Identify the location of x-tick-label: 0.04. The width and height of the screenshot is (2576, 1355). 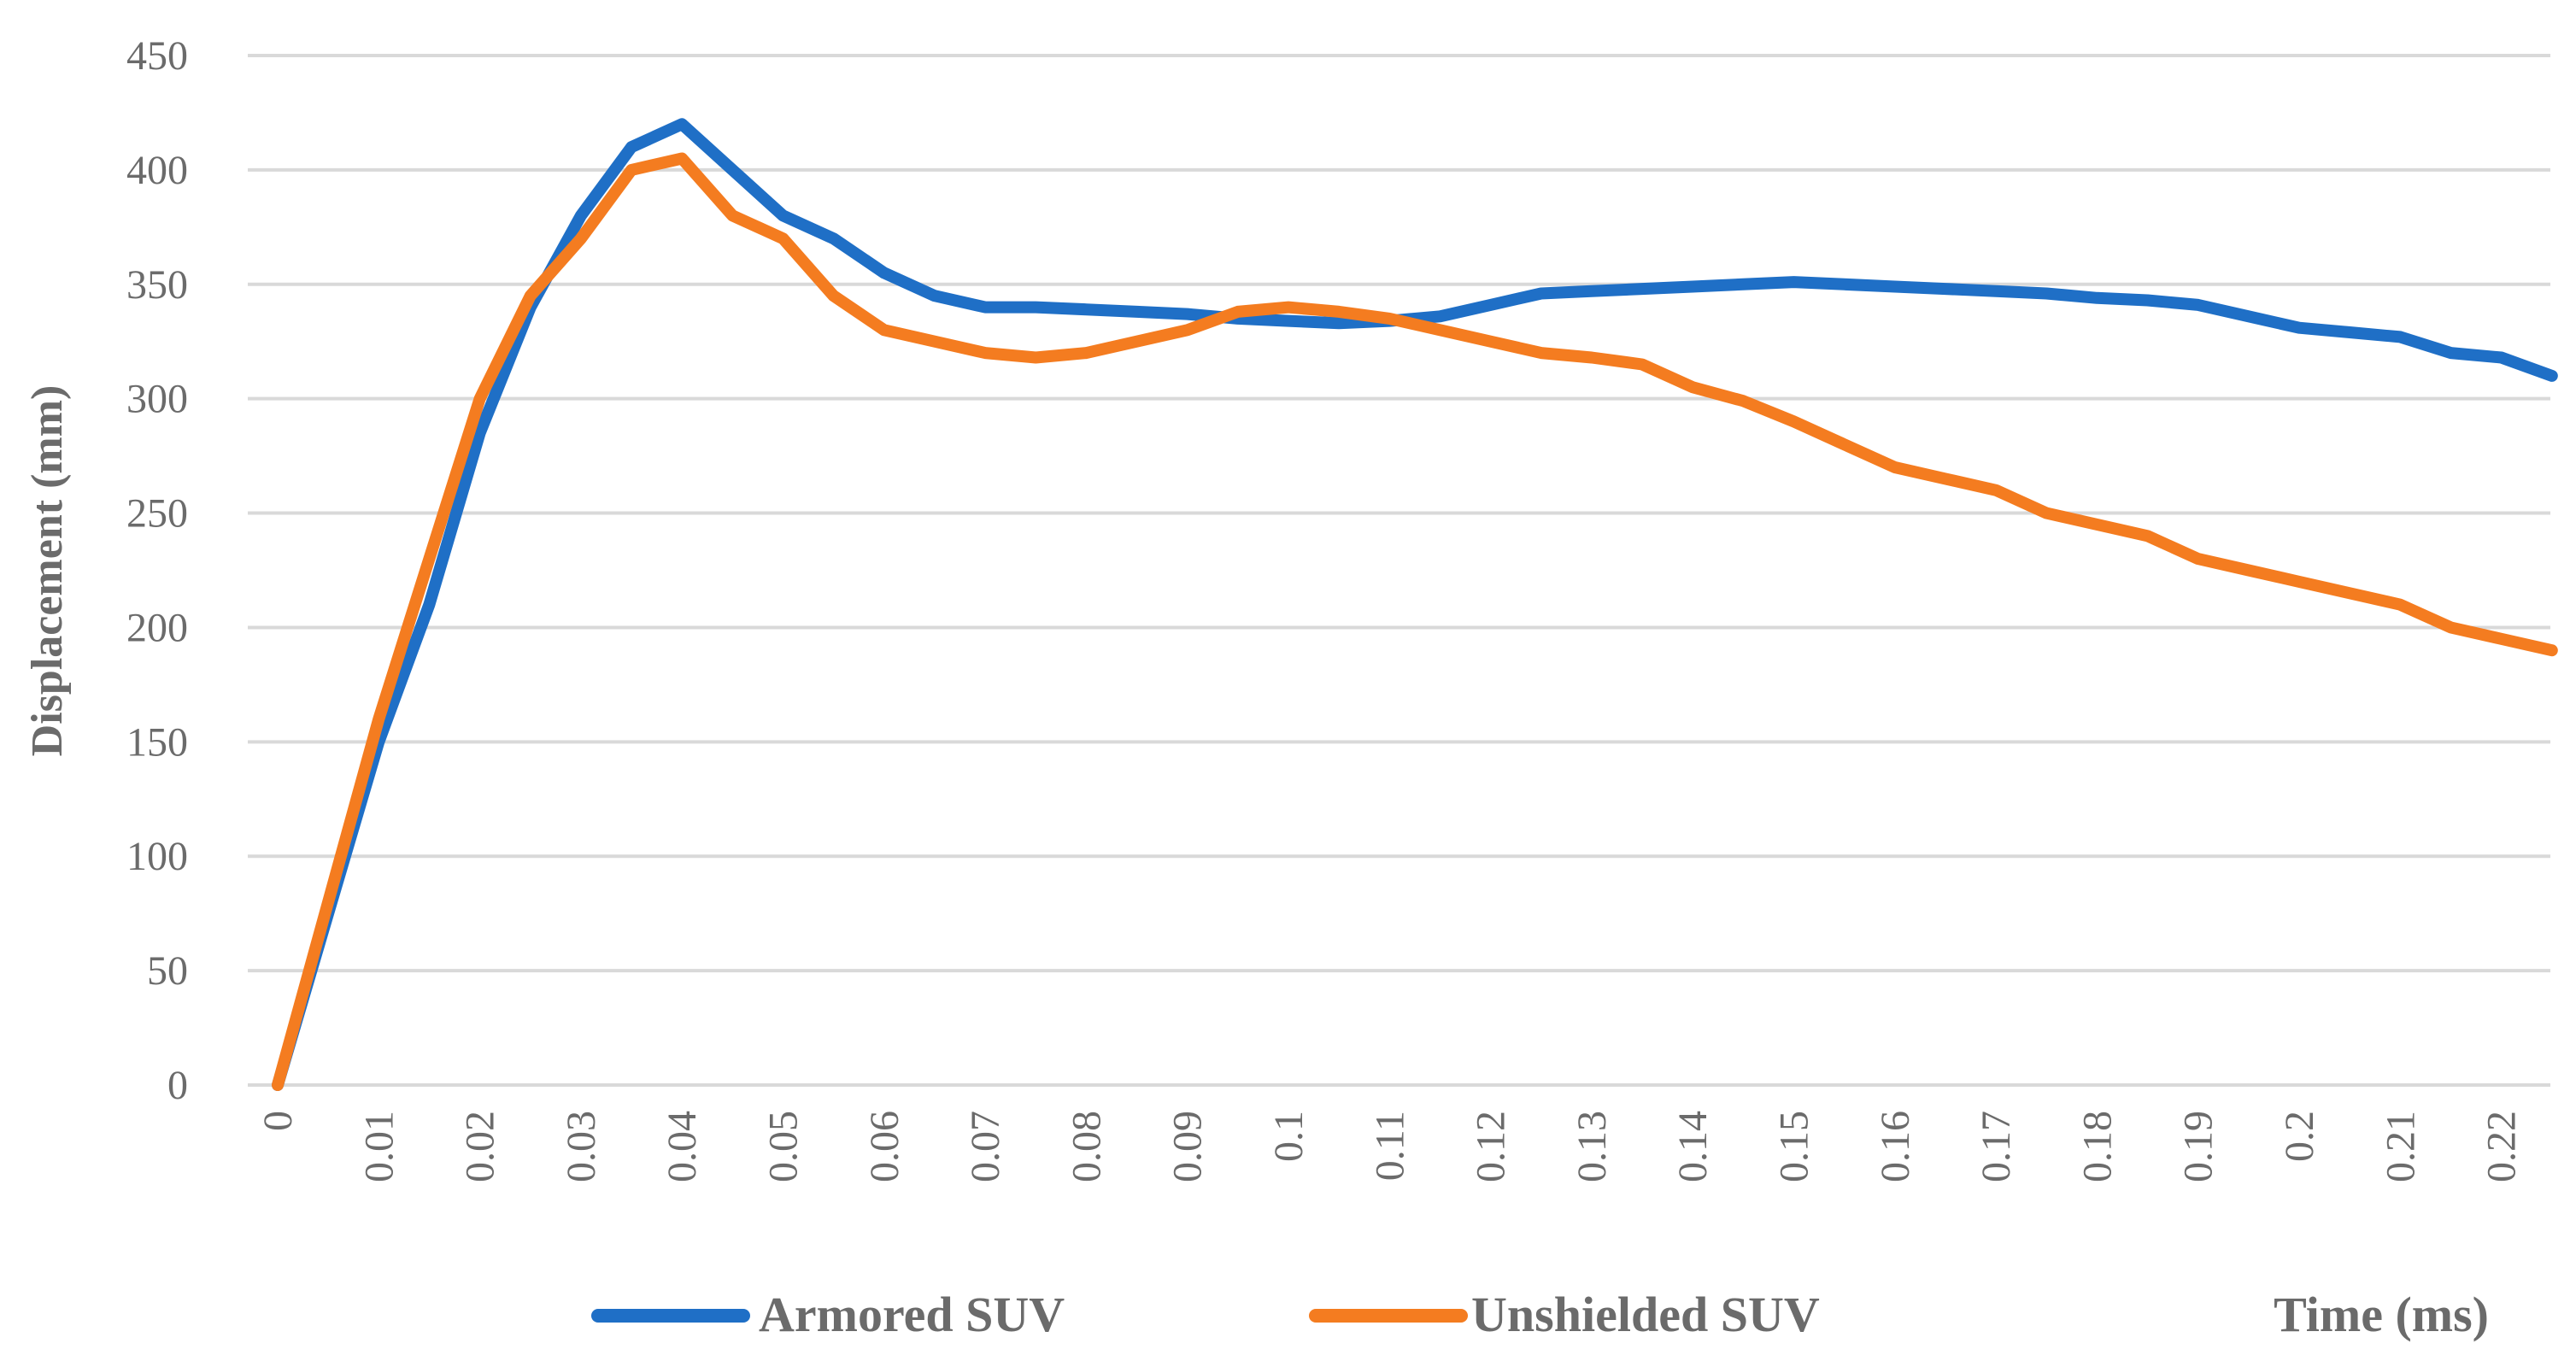
(682, 1146).